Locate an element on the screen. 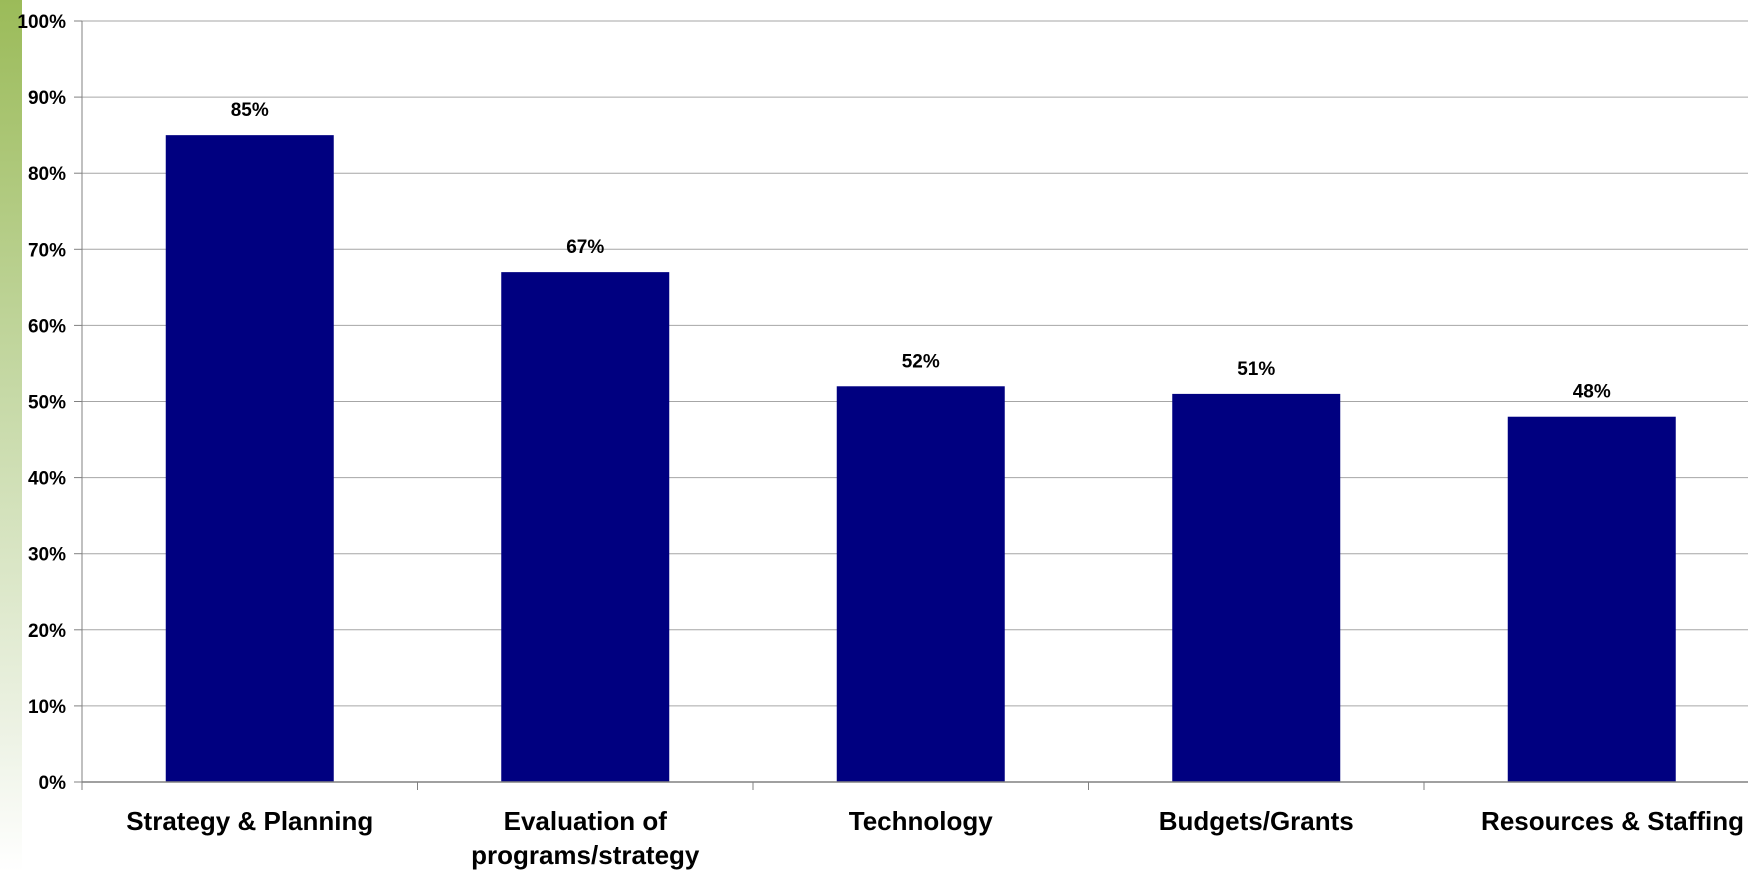 This screenshot has width=1748, height=872. accent-strip is located at coordinates (11, 436).